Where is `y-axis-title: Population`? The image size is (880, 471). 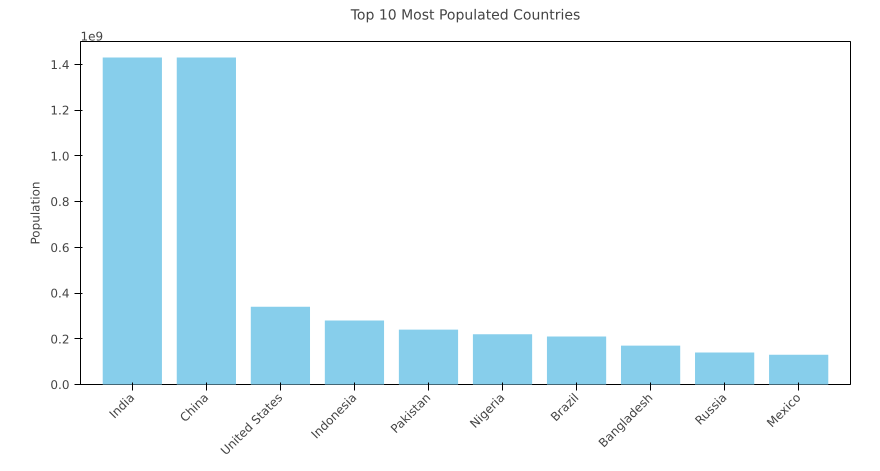
y-axis-title: Population is located at coordinates (35, 213).